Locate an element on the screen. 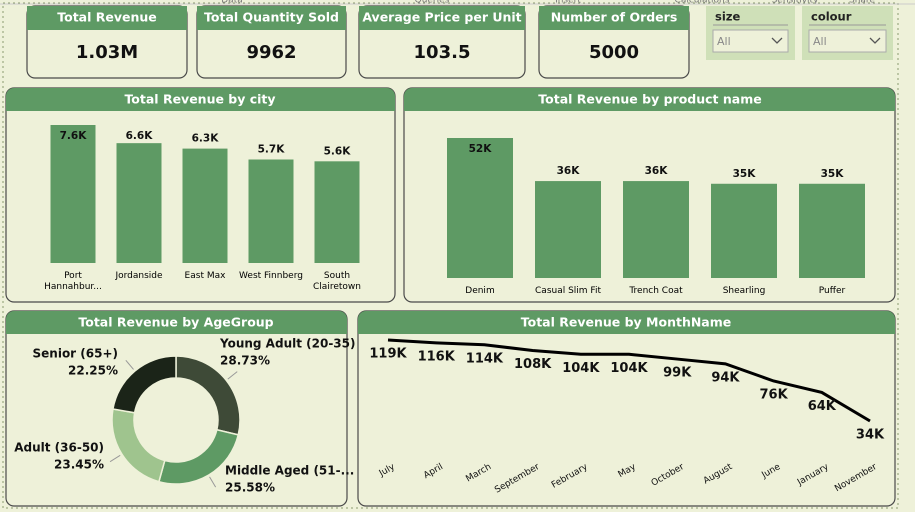 The image size is (915, 512). kpi-title: Total Quantity Sold is located at coordinates (271, 17).